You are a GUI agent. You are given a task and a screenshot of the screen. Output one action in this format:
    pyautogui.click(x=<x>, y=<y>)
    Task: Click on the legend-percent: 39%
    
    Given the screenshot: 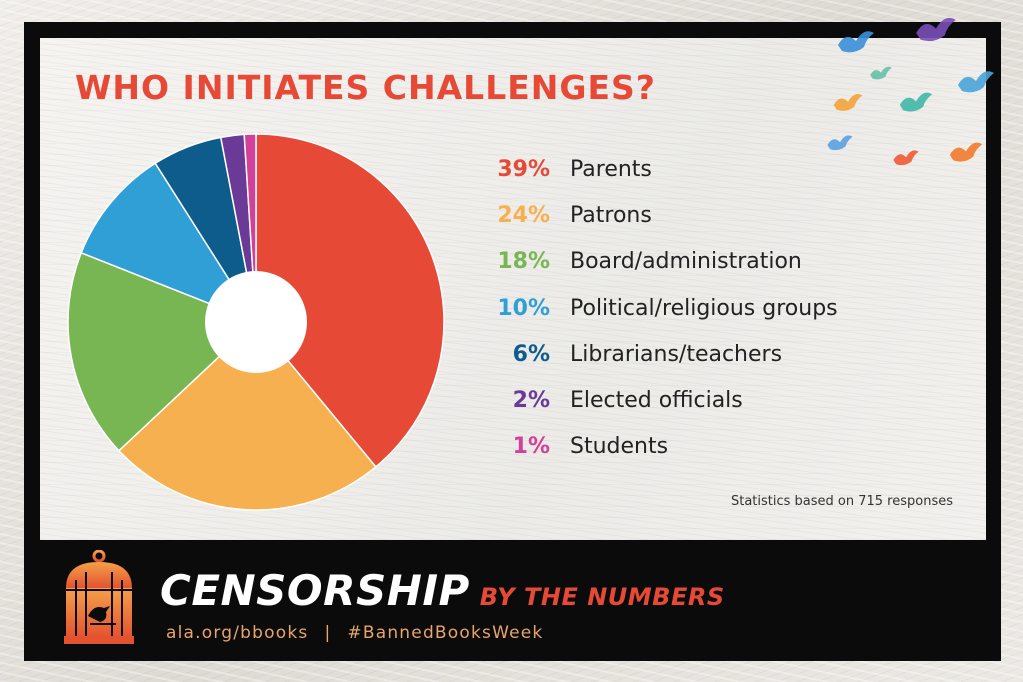 What is the action you would take?
    pyautogui.click(x=523, y=169)
    